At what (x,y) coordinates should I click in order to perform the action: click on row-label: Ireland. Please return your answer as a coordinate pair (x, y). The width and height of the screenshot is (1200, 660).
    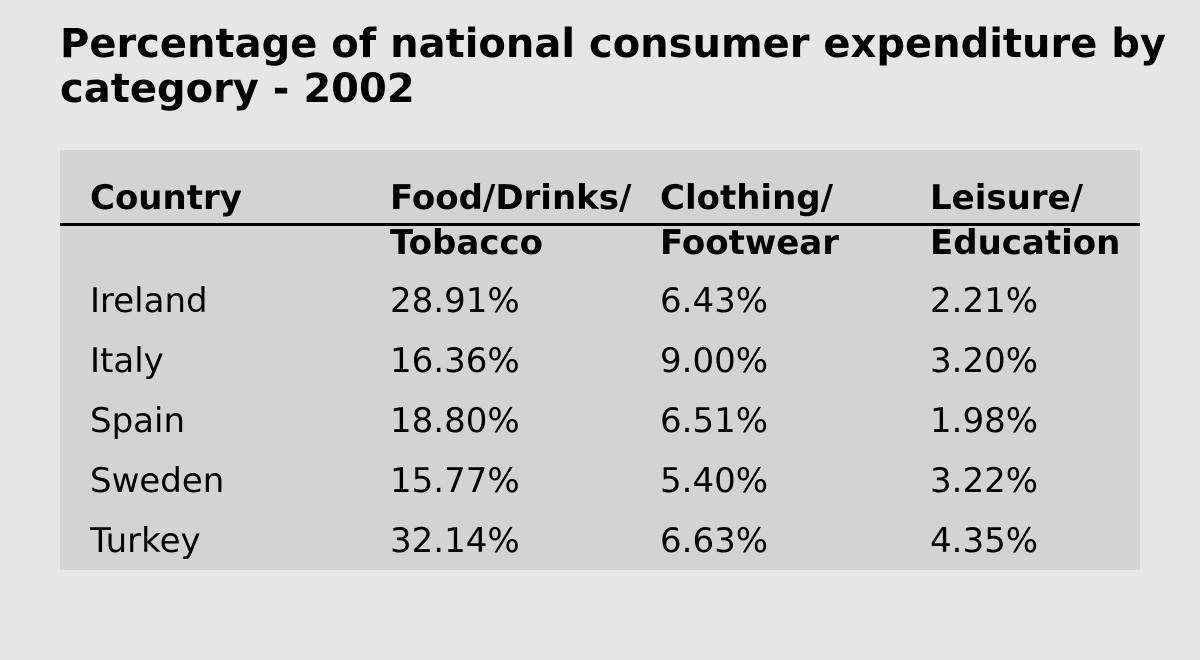
    Looking at the image, I should click on (149, 301).